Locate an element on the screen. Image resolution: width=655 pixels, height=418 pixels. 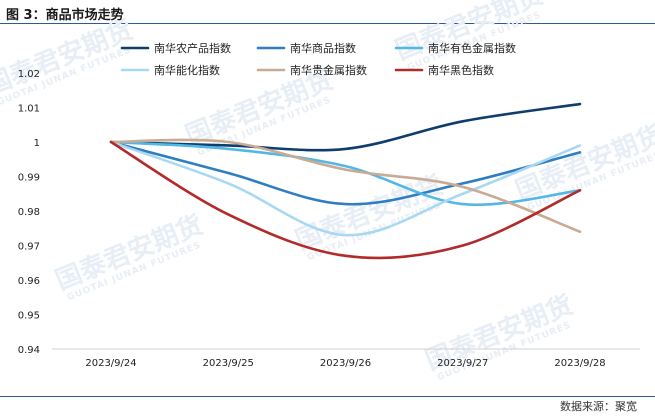
legend-item: 南华黑色指数 is located at coordinates (444, 70).